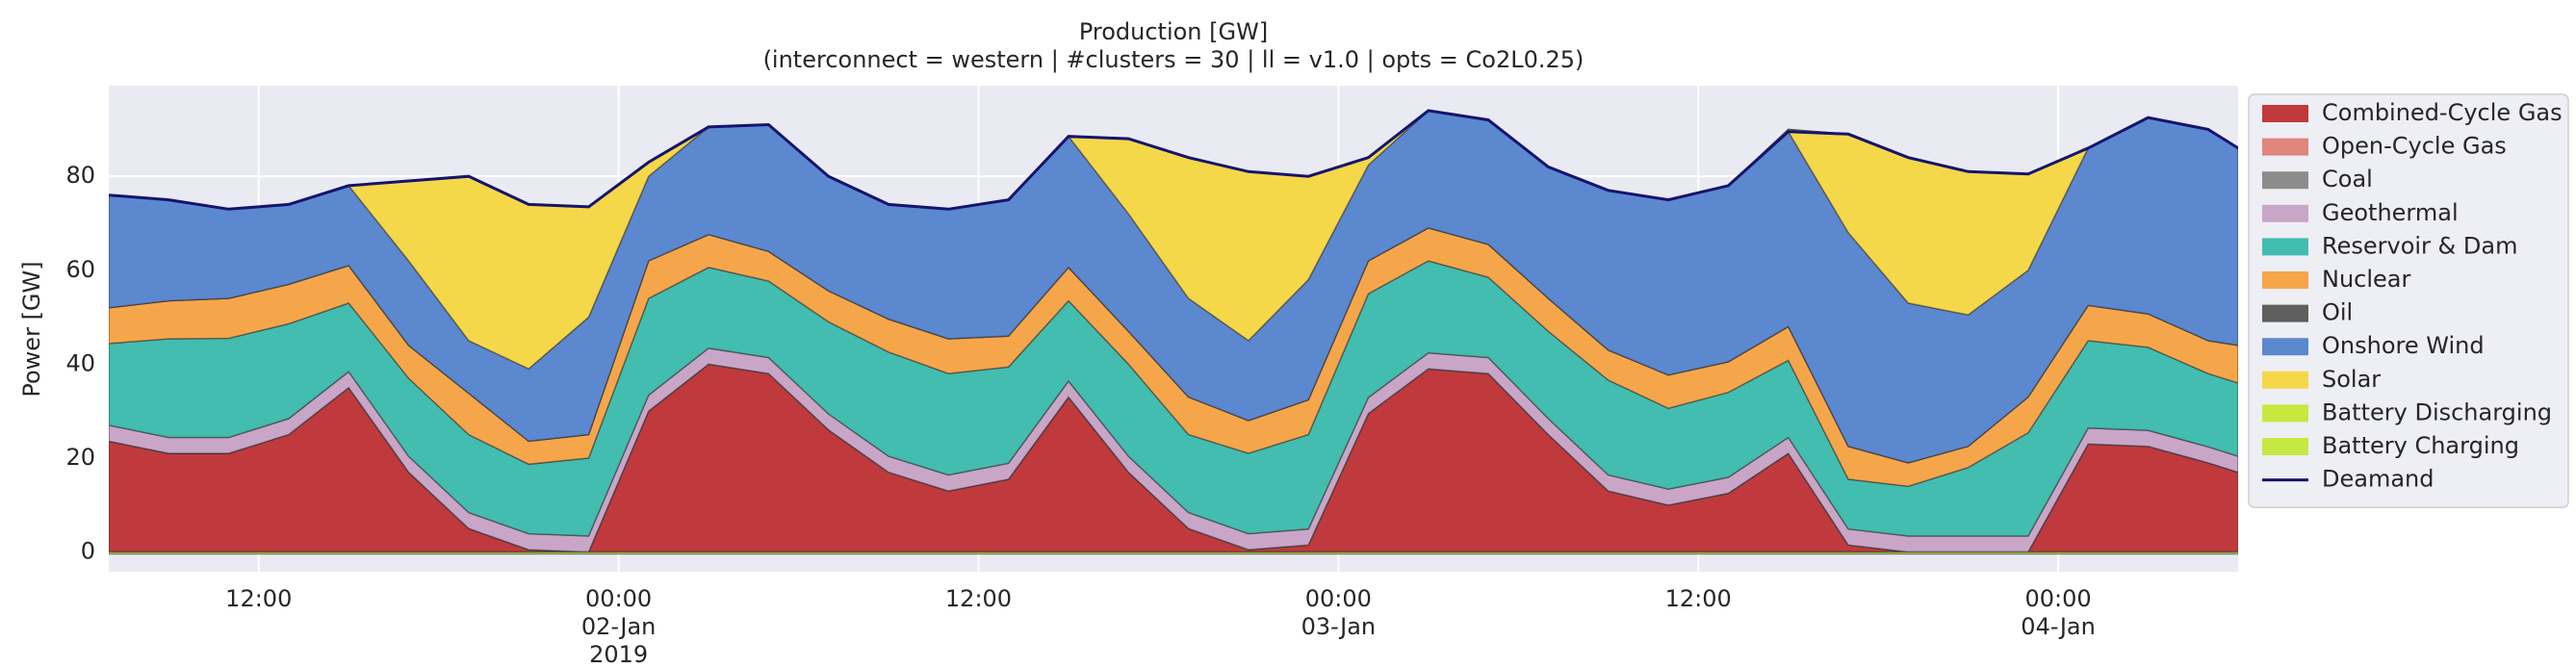 The width and height of the screenshot is (2576, 668). Describe the element at coordinates (2409, 300) in the screenshot. I see `legend-box` at that location.